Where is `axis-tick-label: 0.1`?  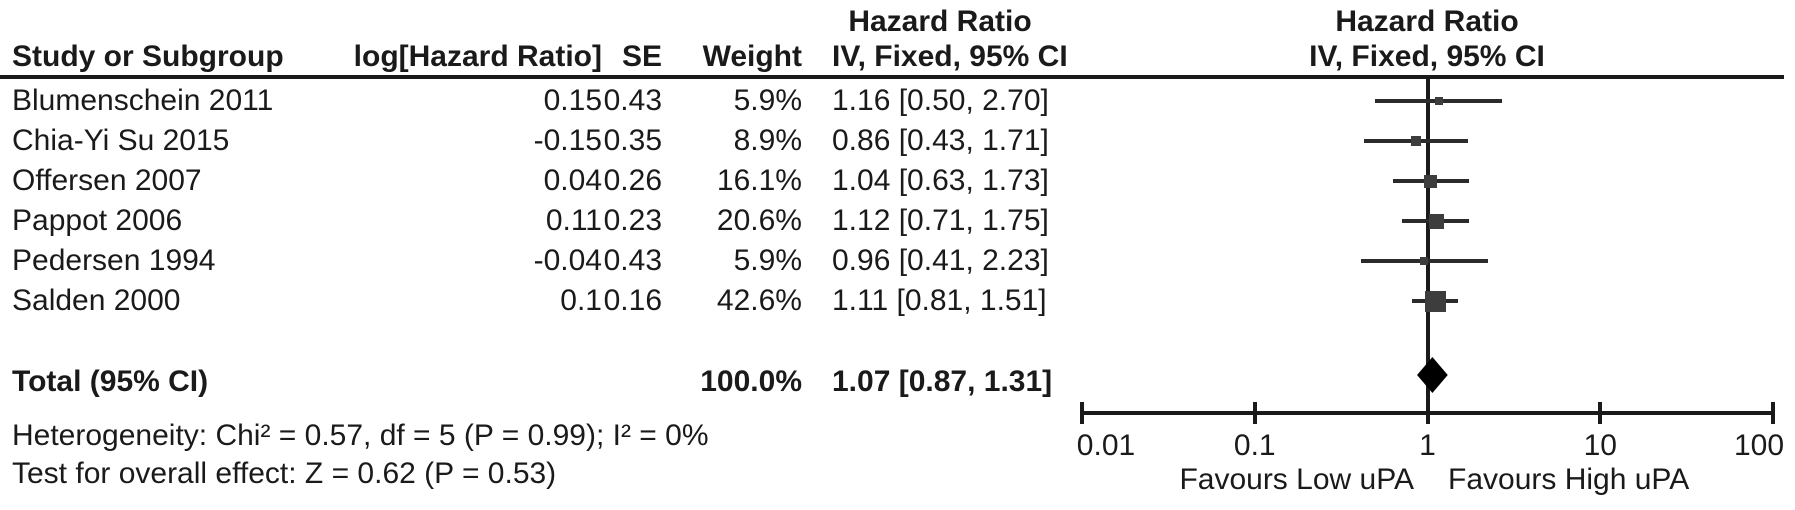
axis-tick-label: 0.1 is located at coordinates (1254, 445).